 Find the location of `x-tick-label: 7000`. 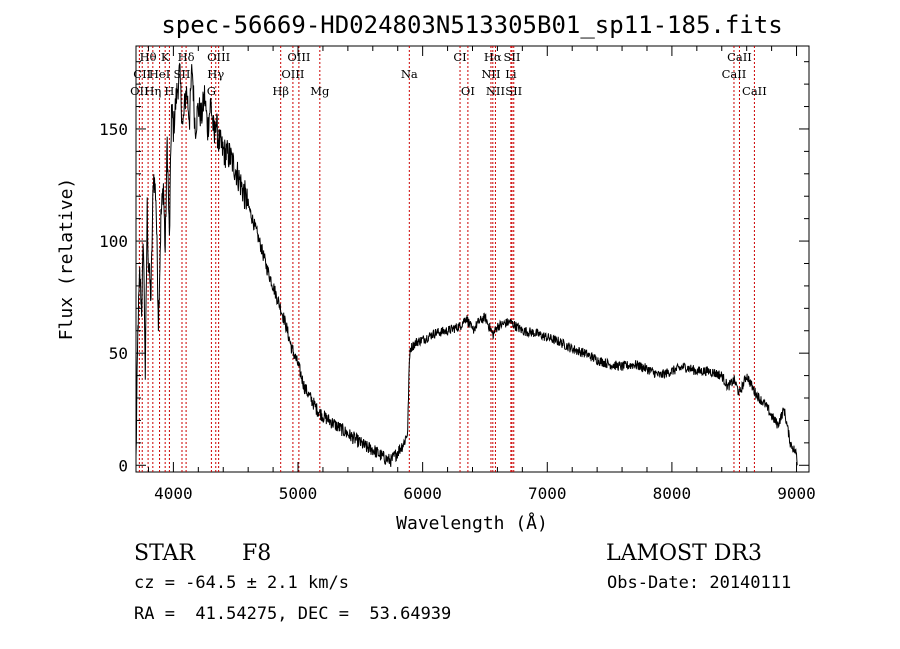

x-tick-label: 7000 is located at coordinates (547, 493).